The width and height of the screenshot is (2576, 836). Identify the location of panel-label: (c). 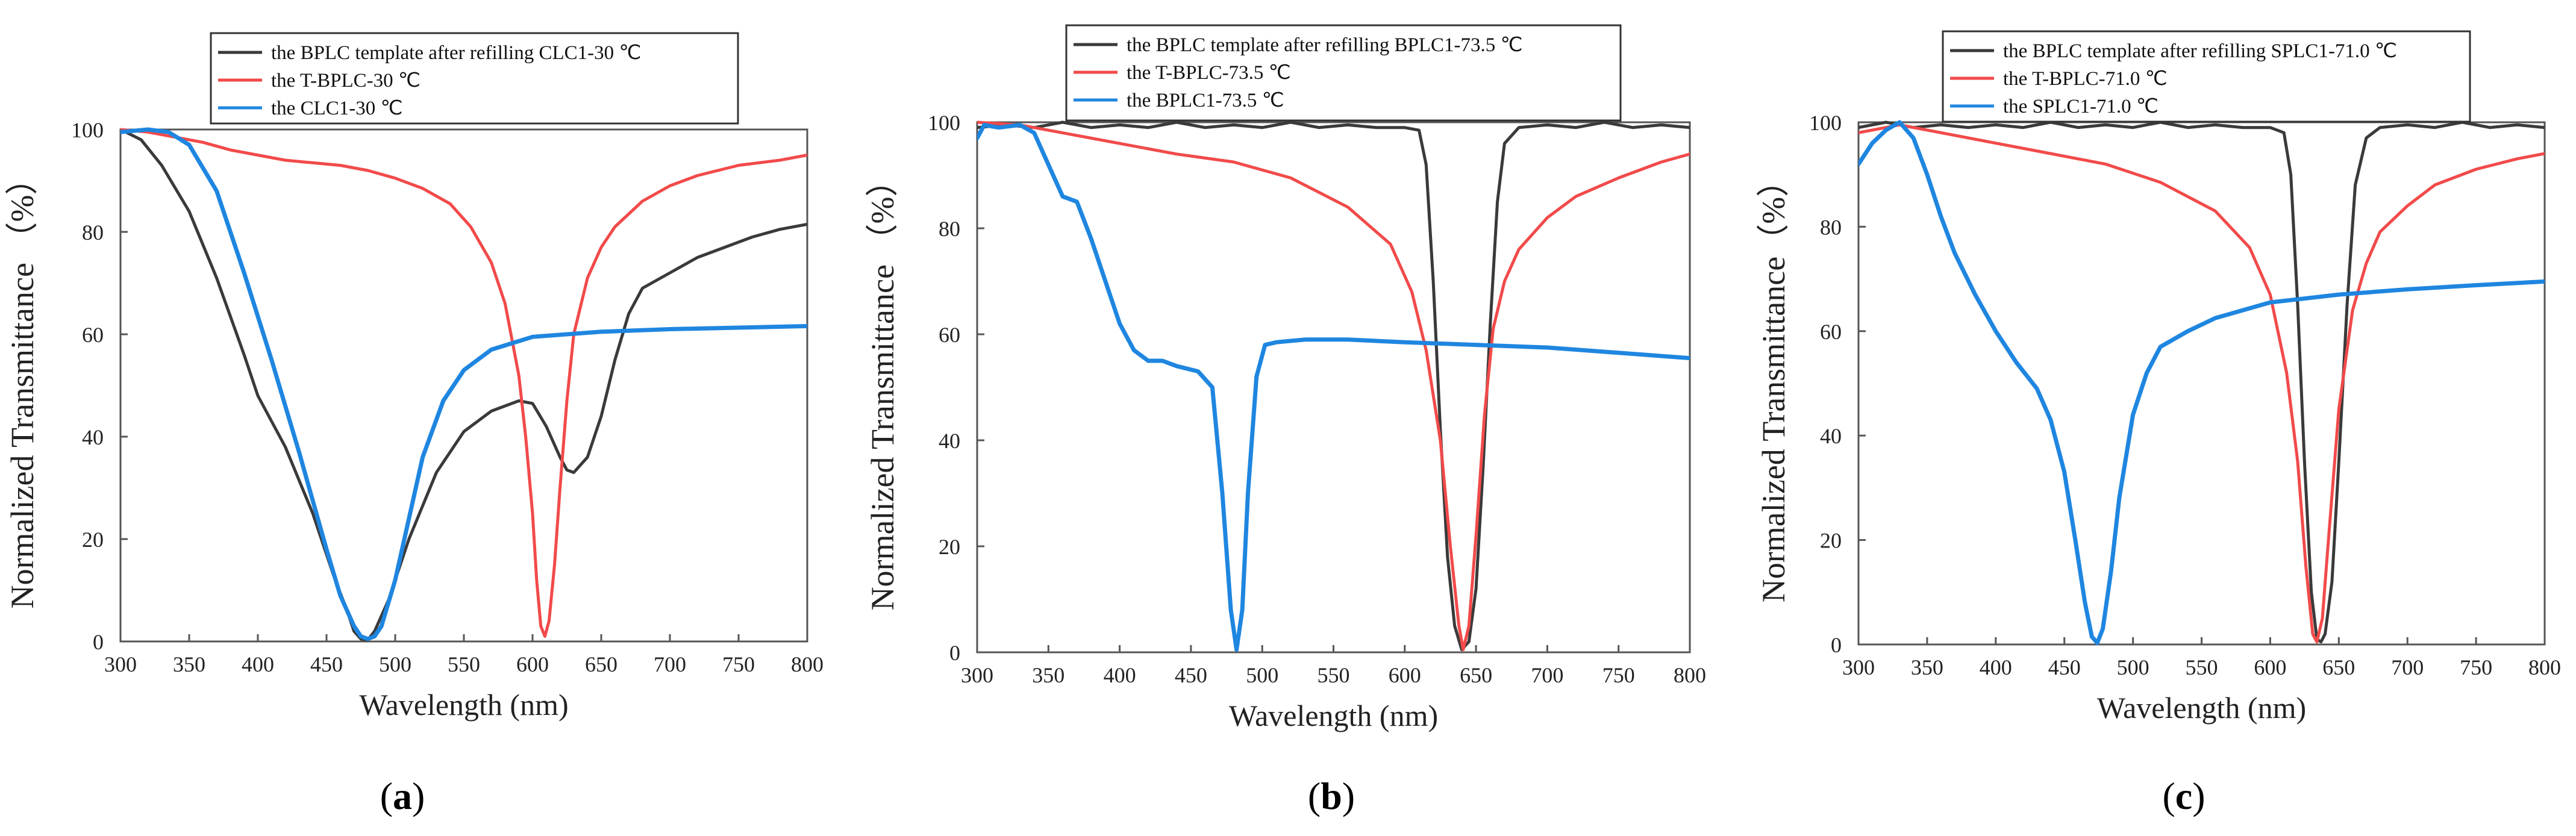
(2184, 796).